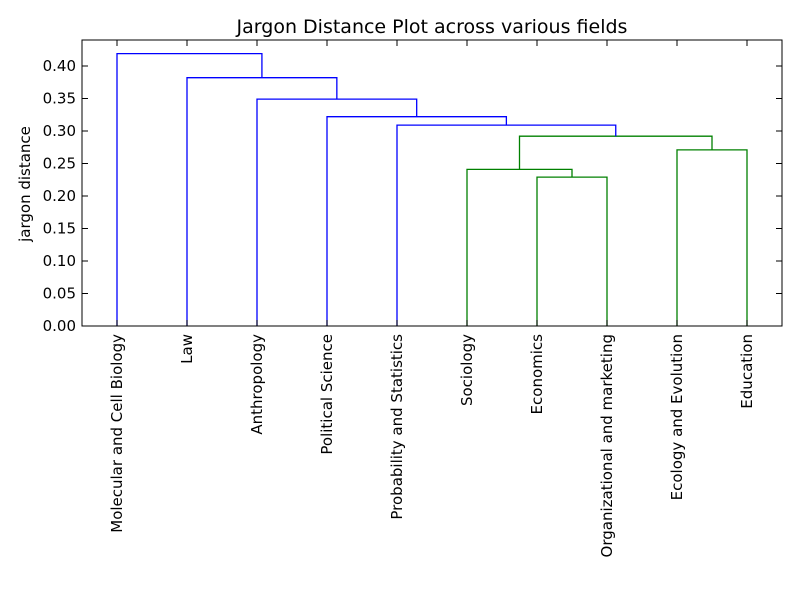 The width and height of the screenshot is (800, 600). Describe the element at coordinates (59, 164) in the screenshot. I see `y-tick-label: 0.25` at that location.